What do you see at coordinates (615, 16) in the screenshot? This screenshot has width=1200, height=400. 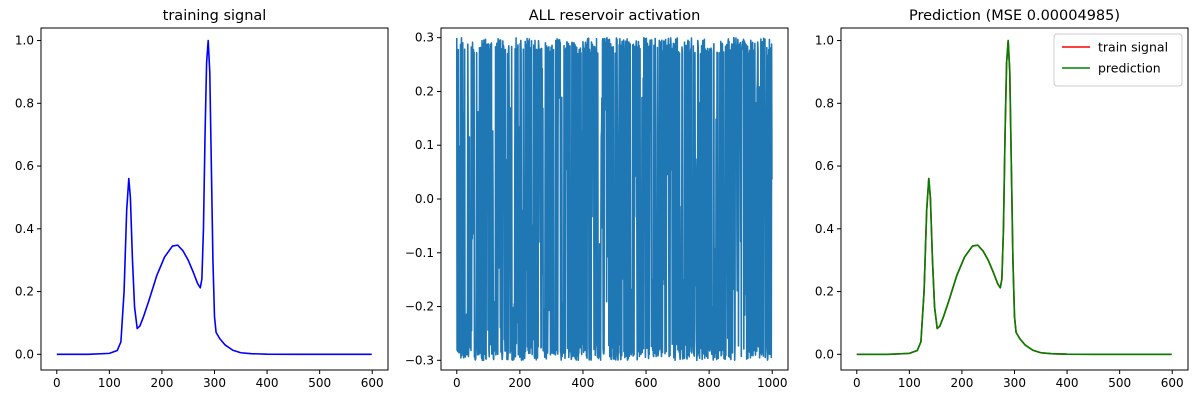 I see `subplot-title: ALL reservoir activation` at bounding box center [615, 16].